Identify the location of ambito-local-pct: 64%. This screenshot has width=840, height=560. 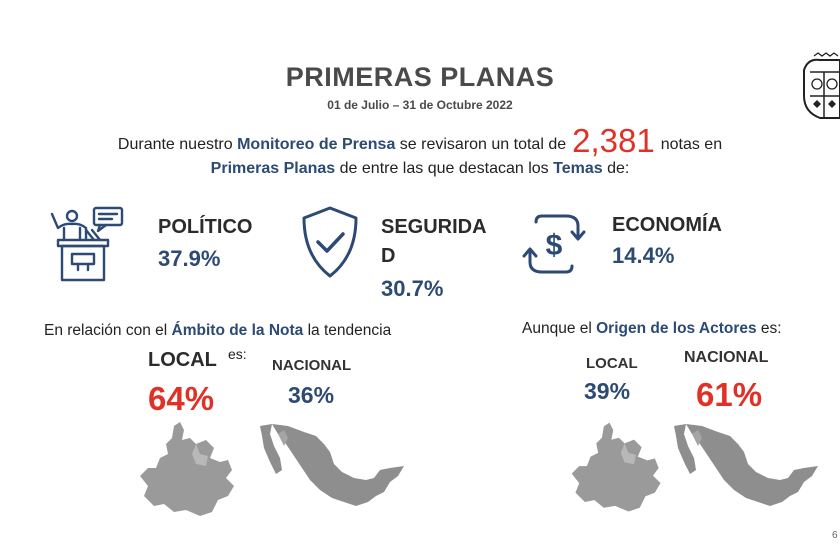
(181, 398).